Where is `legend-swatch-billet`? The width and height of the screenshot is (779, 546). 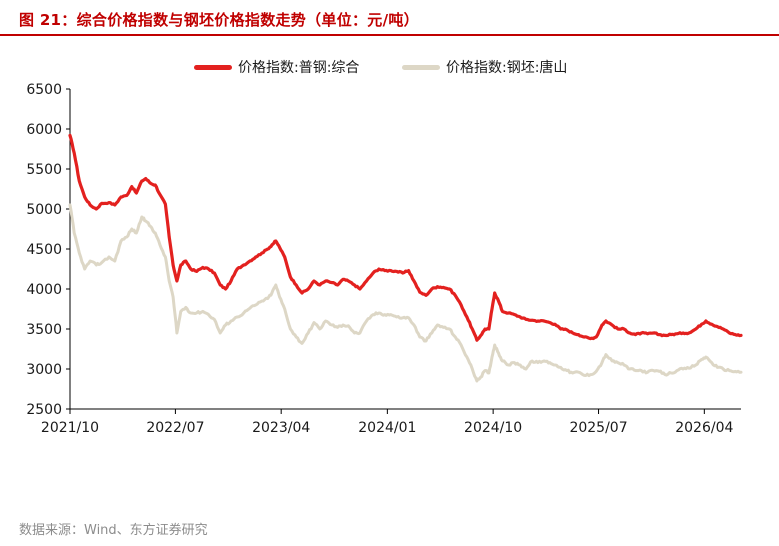
legend-swatch-billet is located at coordinates (421, 67).